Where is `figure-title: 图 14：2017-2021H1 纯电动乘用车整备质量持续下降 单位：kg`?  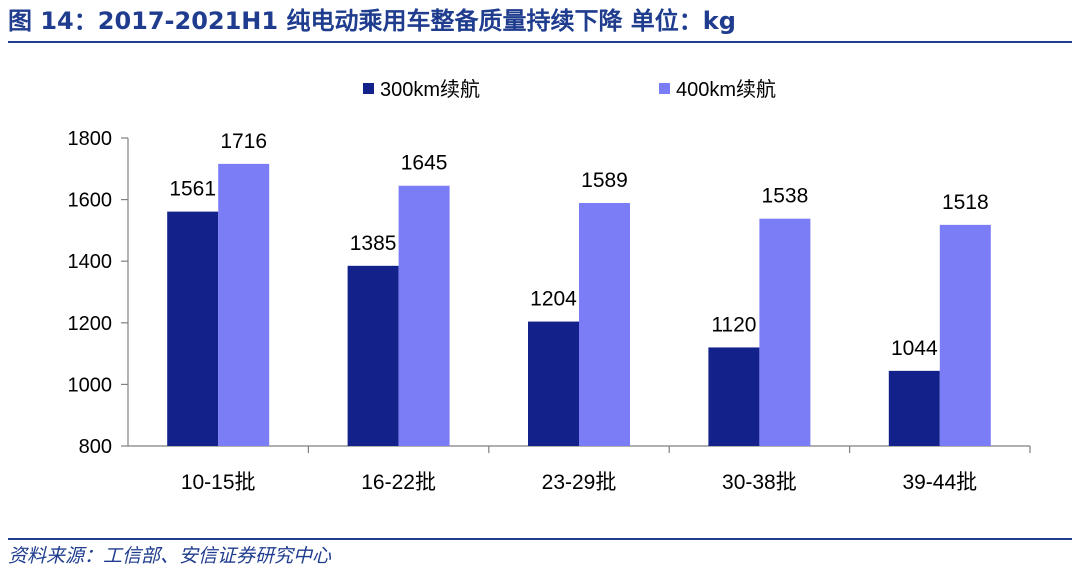
figure-title: 图 14：2017-2021H1 纯电动乘用车整备质量持续下降 单位：kg is located at coordinates (372, 21).